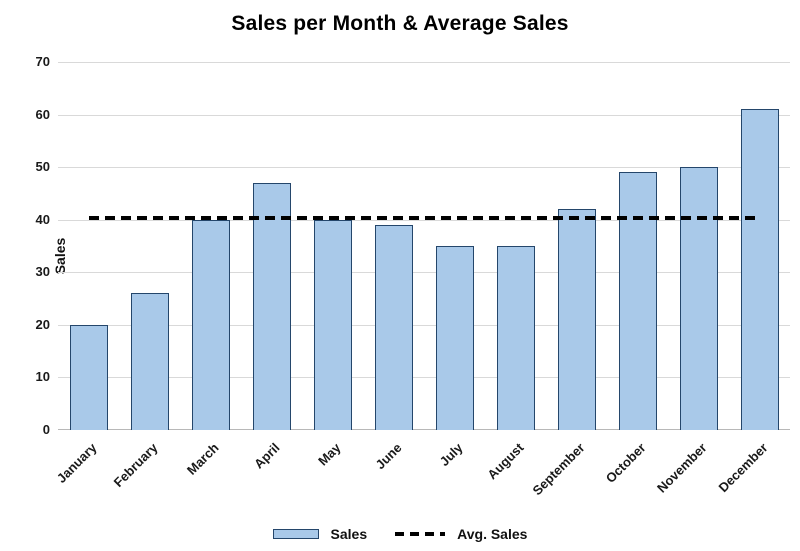 The height and width of the screenshot is (551, 800). Describe the element at coordinates (424, 168) in the screenshot. I see `gridline-y50` at that location.